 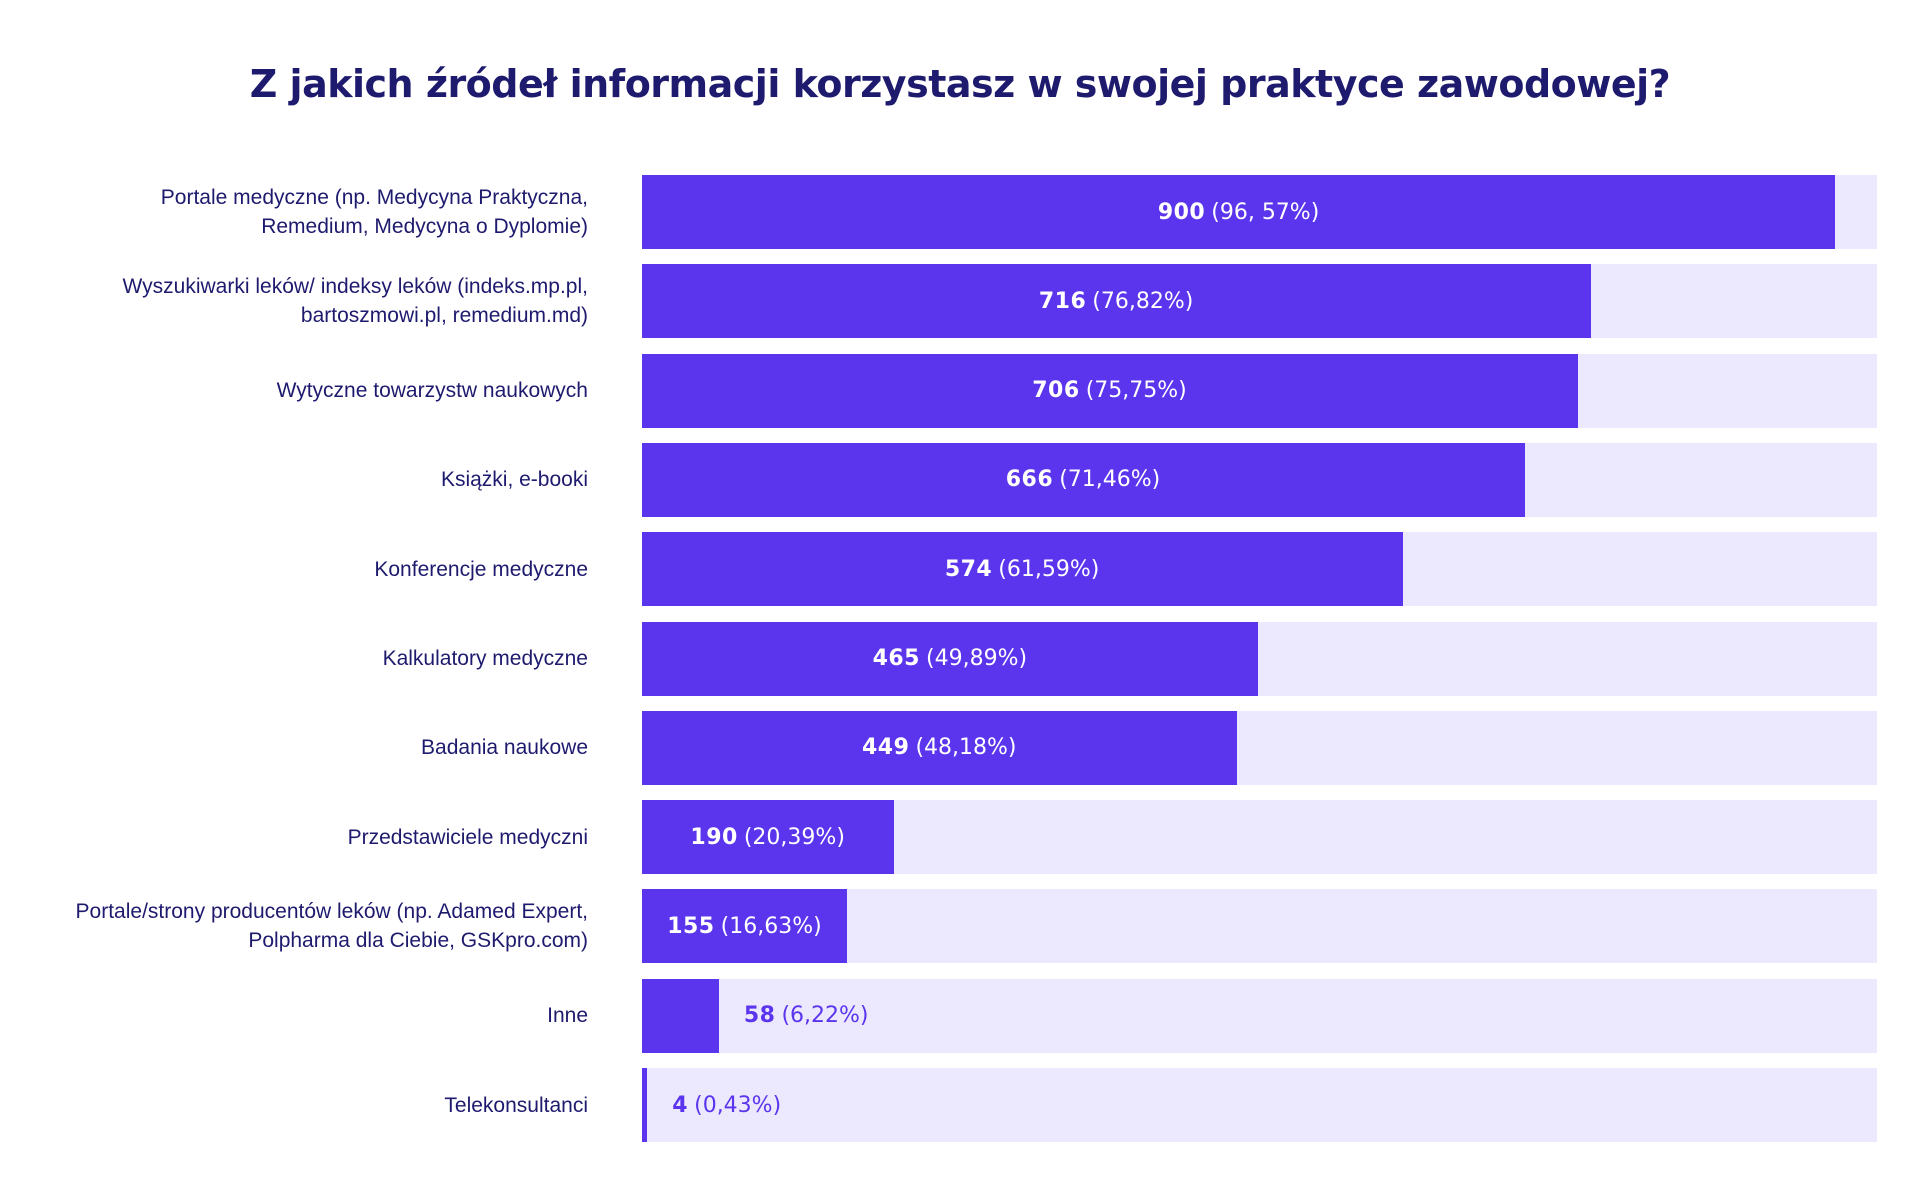 I want to click on percent-label: (71,46%), so click(x=1110, y=480).